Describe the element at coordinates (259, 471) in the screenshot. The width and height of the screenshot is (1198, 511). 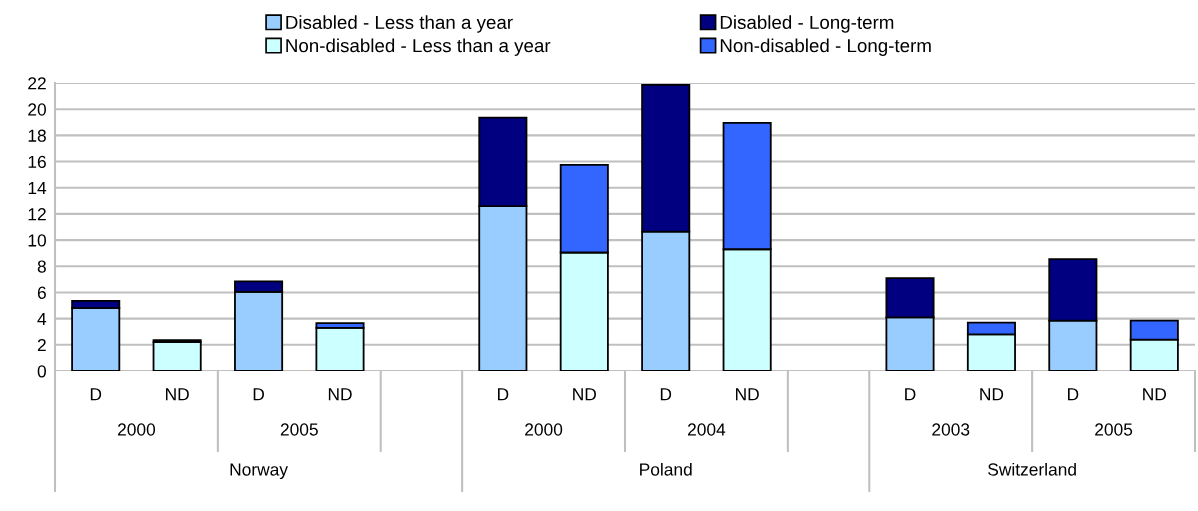
I see `text: Norway` at that location.